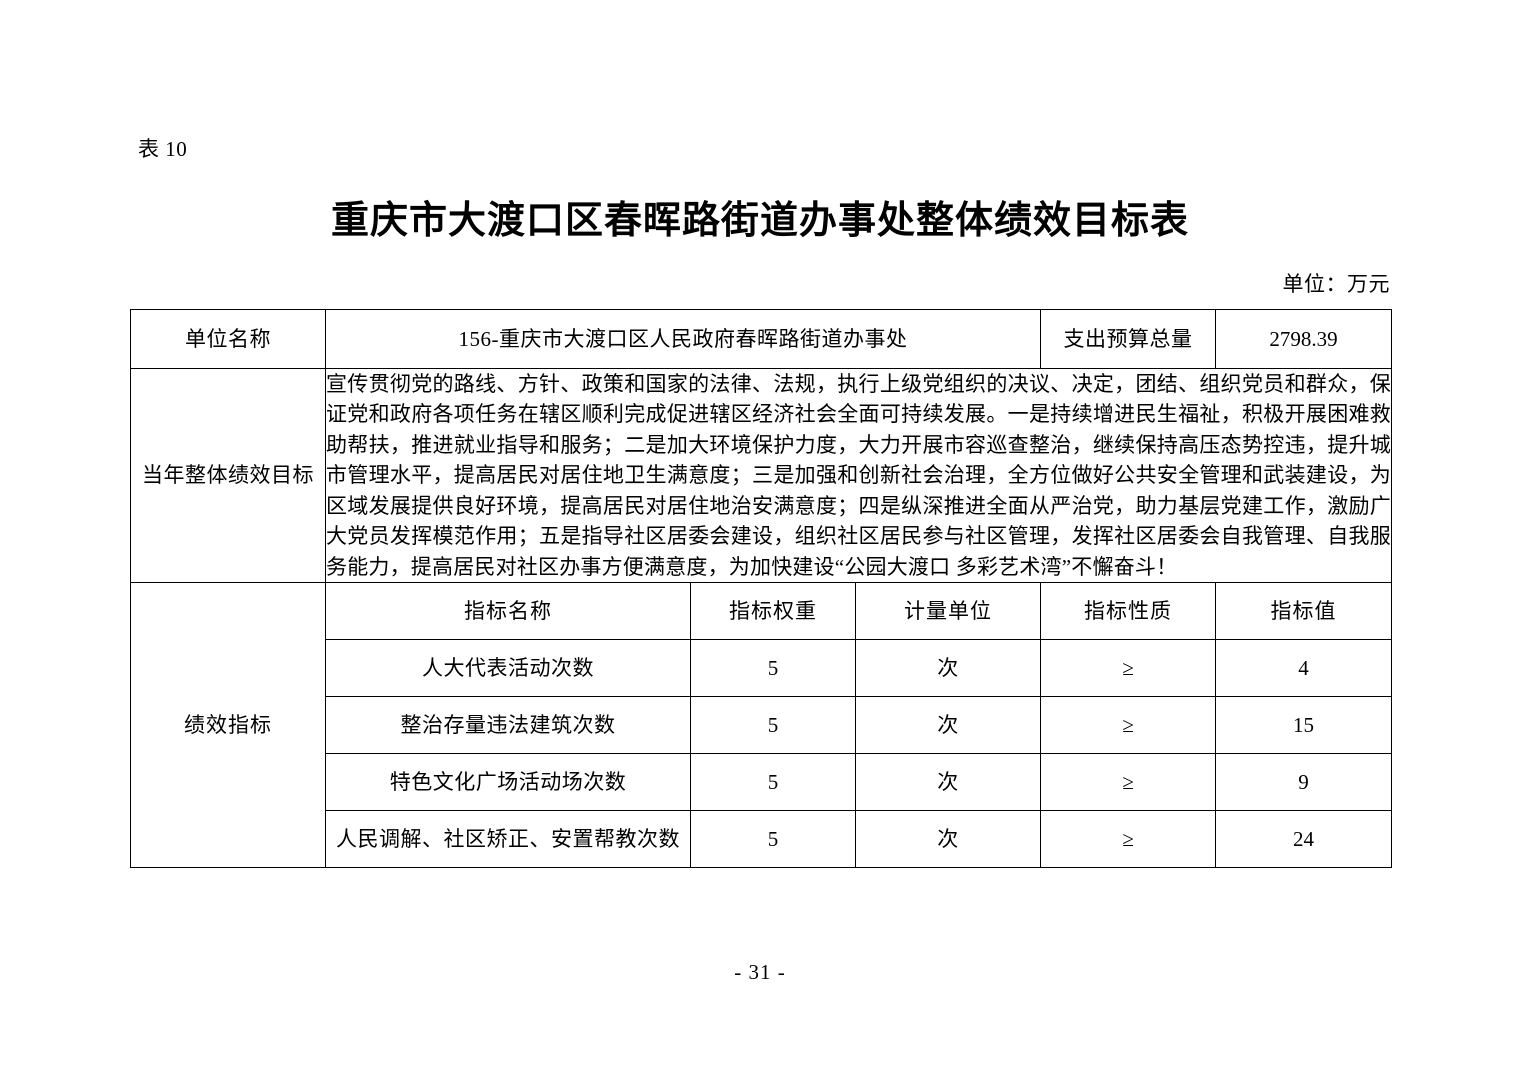  Describe the element at coordinates (759, 220) in the screenshot. I see `page-title: 重庆市大渡口区春晖路街道办事处整体绩效目标表` at that location.